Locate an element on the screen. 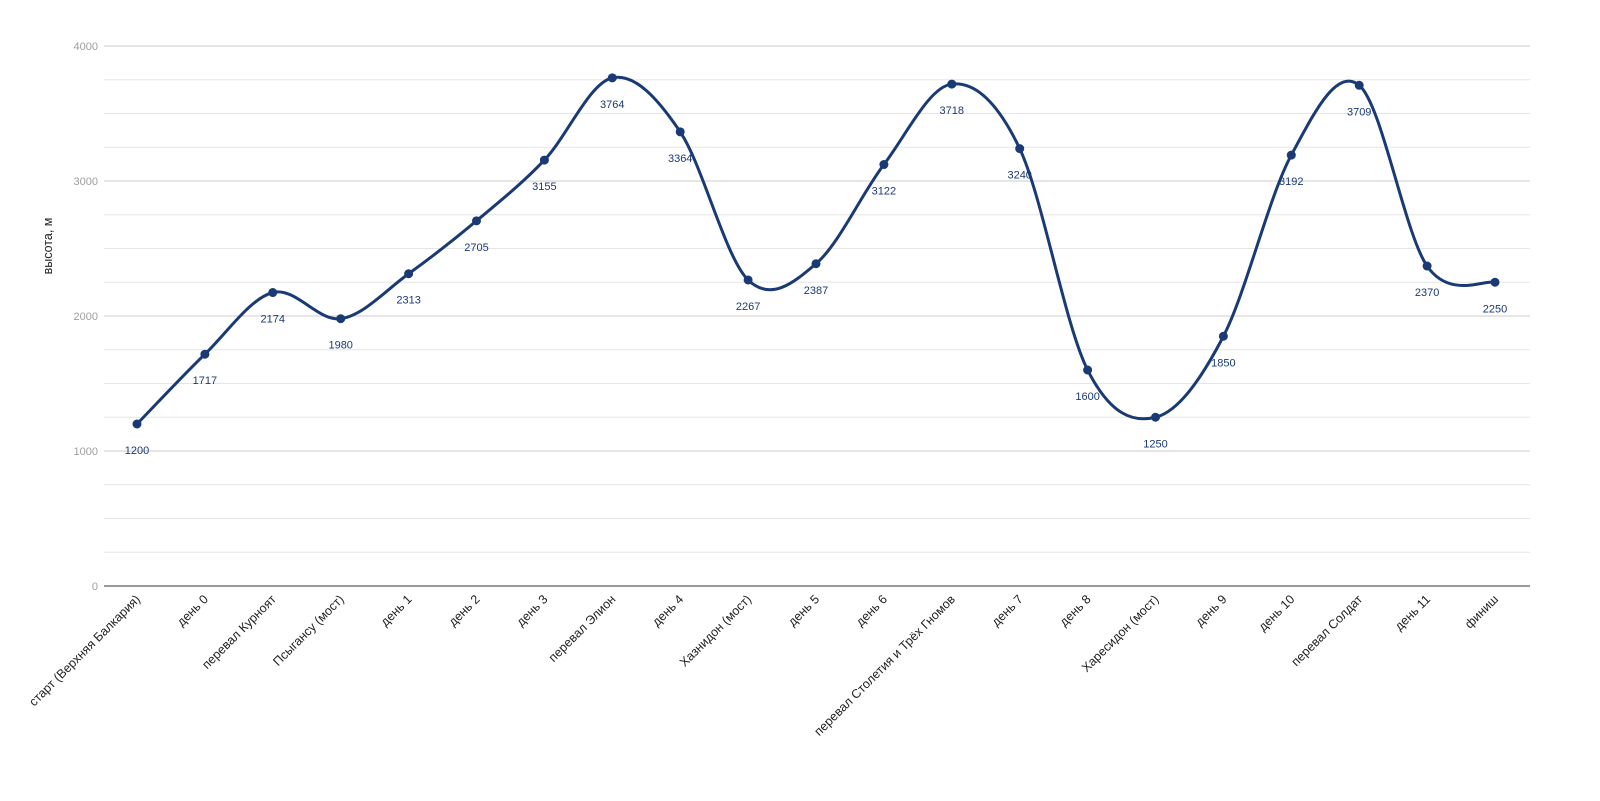  x-tick-label: день 11 is located at coordinates (1412, 612).